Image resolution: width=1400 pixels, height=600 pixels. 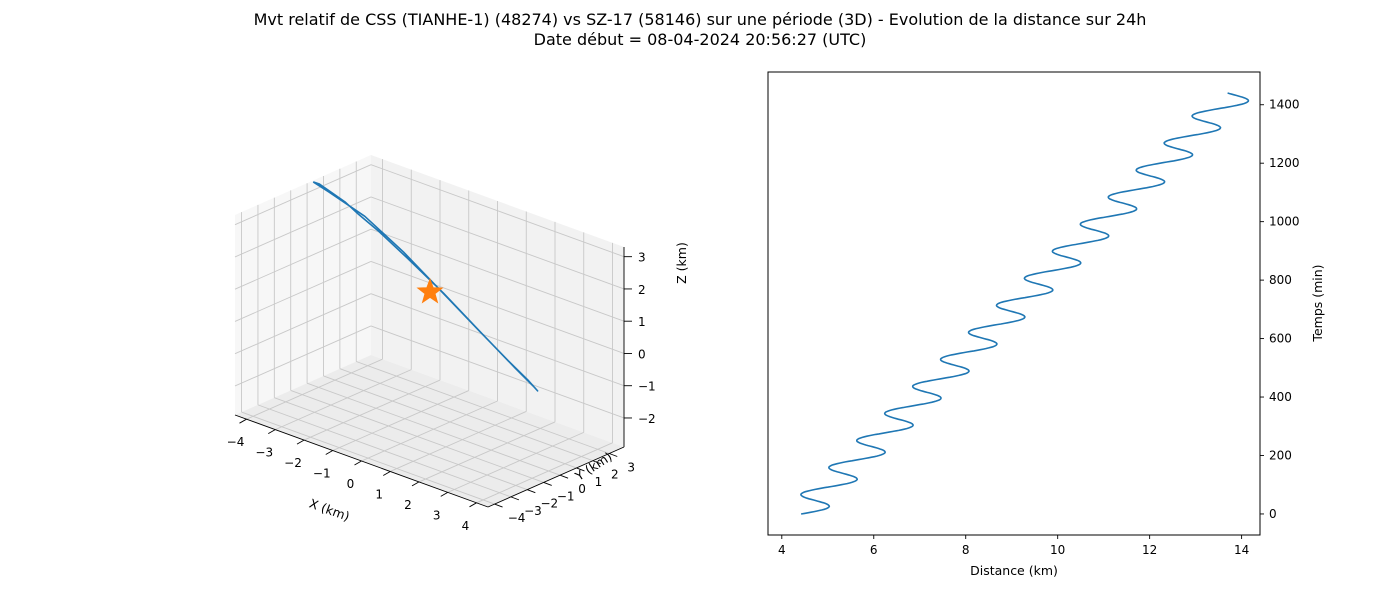 I want to click on z-tick-label: 0, so click(x=642, y=354).